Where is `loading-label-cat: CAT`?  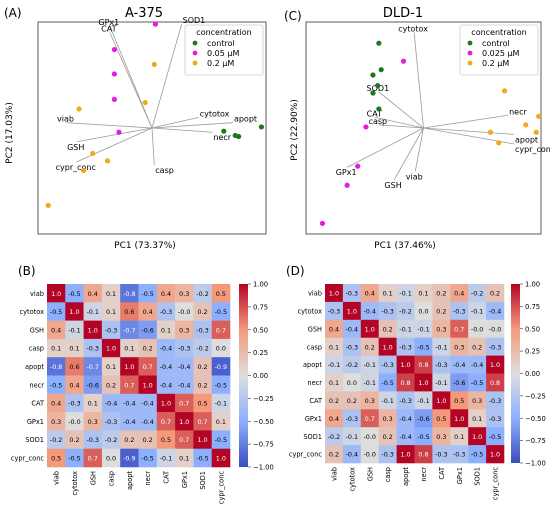 loading-label-cat: CAT is located at coordinates (374, 113).